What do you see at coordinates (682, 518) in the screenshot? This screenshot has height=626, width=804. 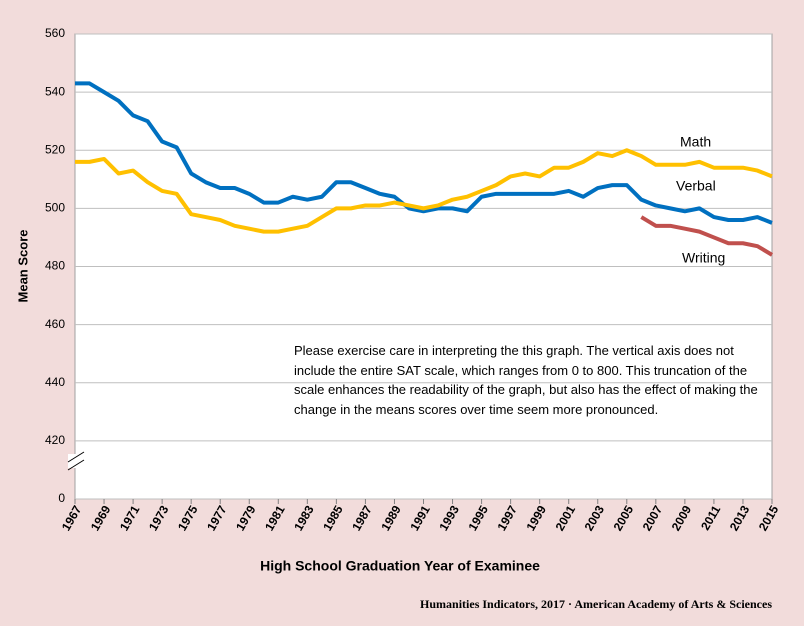 I see `x-tick-label: 2009` at bounding box center [682, 518].